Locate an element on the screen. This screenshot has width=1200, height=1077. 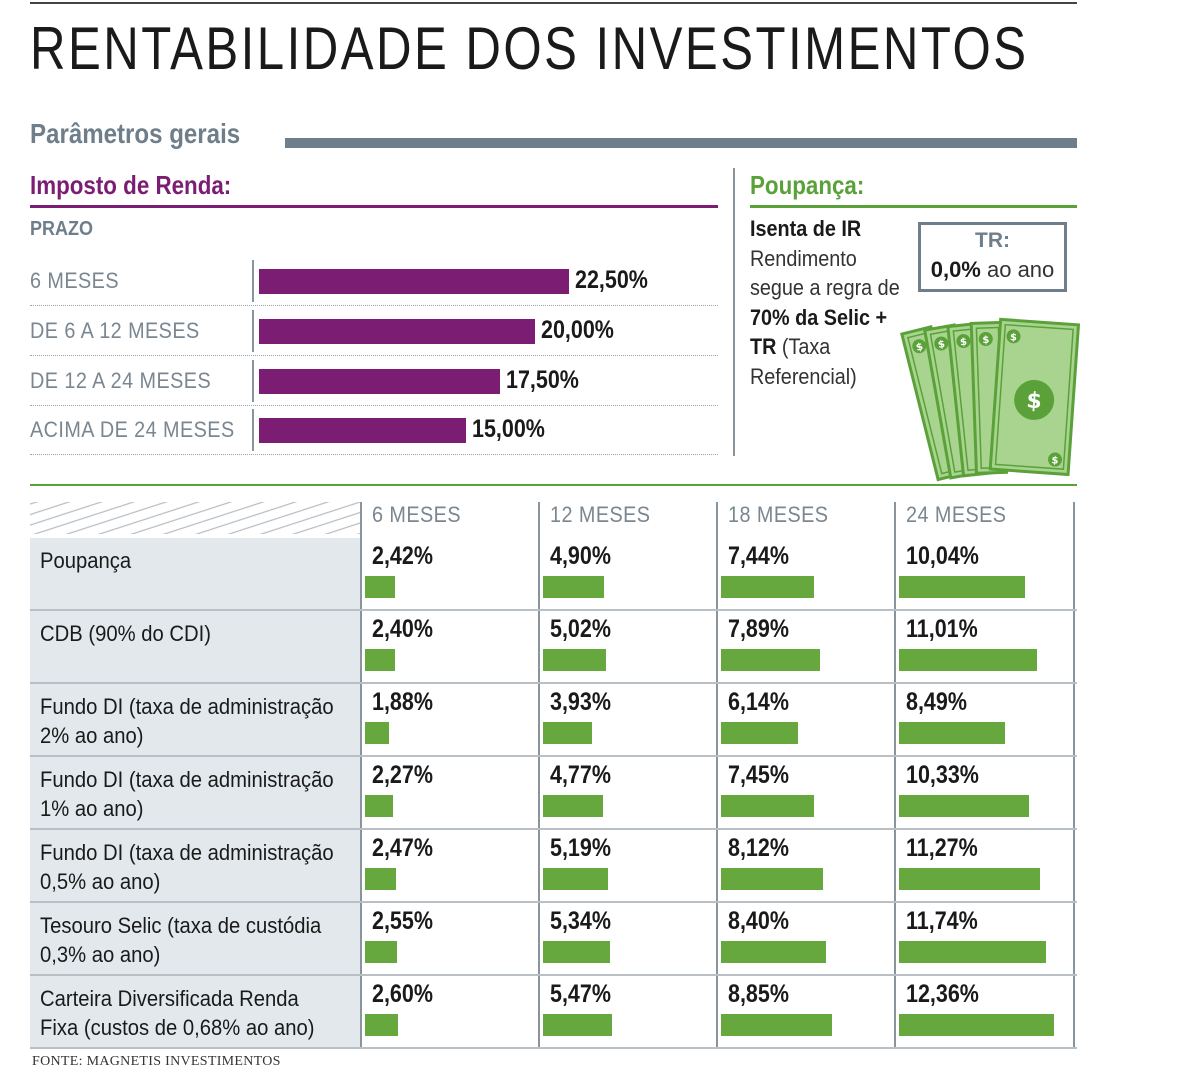
imposto-renda-title: Imposto de Renda: is located at coordinates (131, 185).